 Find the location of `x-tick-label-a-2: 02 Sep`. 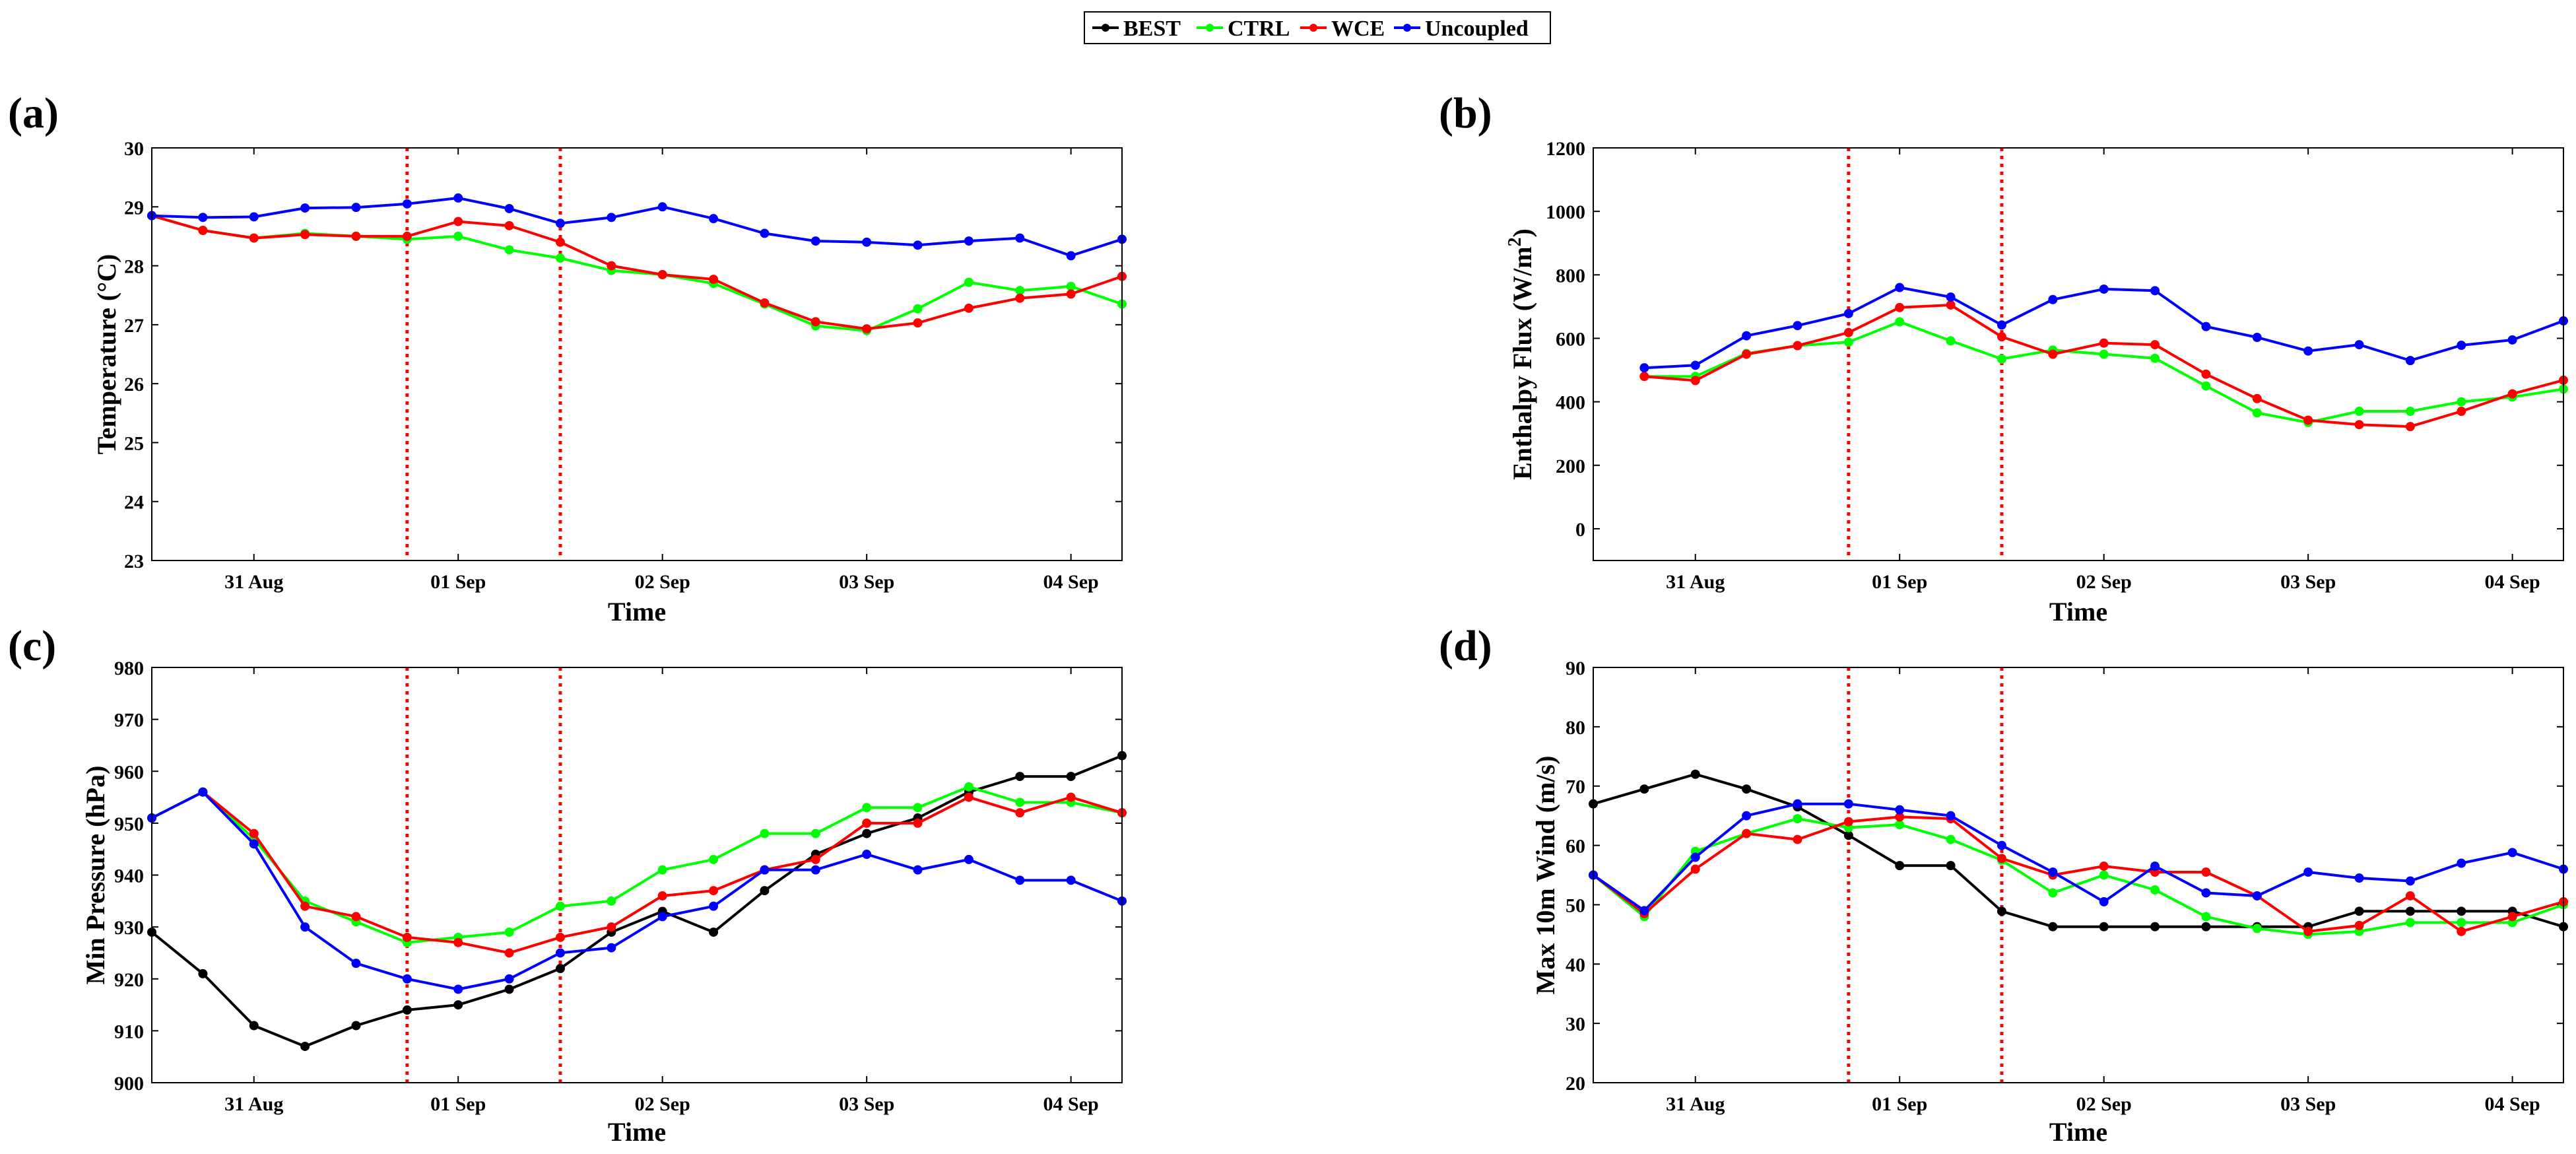

x-tick-label-a-2: 02 Sep is located at coordinates (662, 582).